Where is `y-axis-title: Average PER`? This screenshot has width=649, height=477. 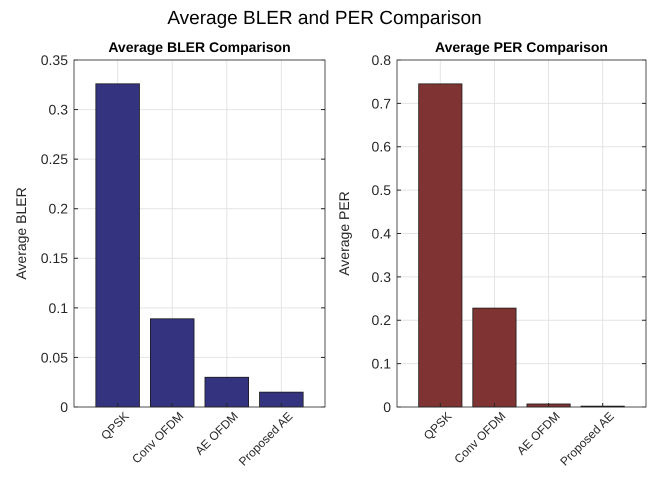
y-axis-title: Average PER is located at coordinates (344, 233).